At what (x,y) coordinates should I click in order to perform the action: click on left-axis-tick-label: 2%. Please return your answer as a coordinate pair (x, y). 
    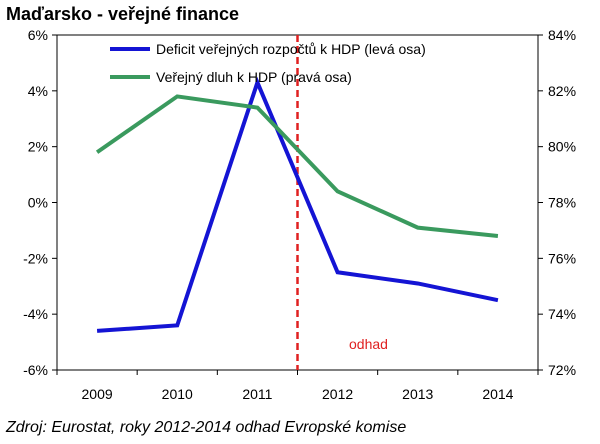
    Looking at the image, I should click on (38, 147).